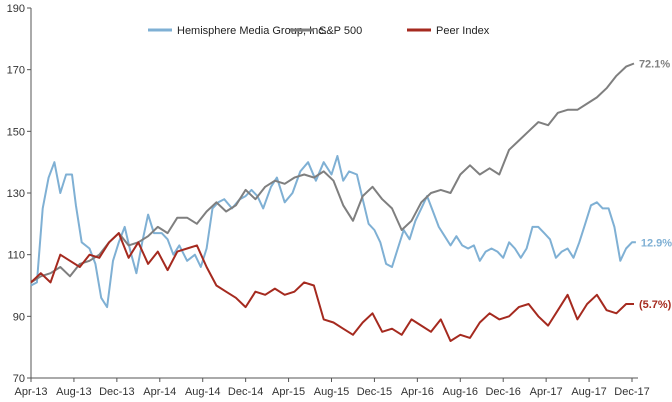  What do you see at coordinates (656, 243) in the screenshot?
I see `series-end-label-0: 12.9%` at bounding box center [656, 243].